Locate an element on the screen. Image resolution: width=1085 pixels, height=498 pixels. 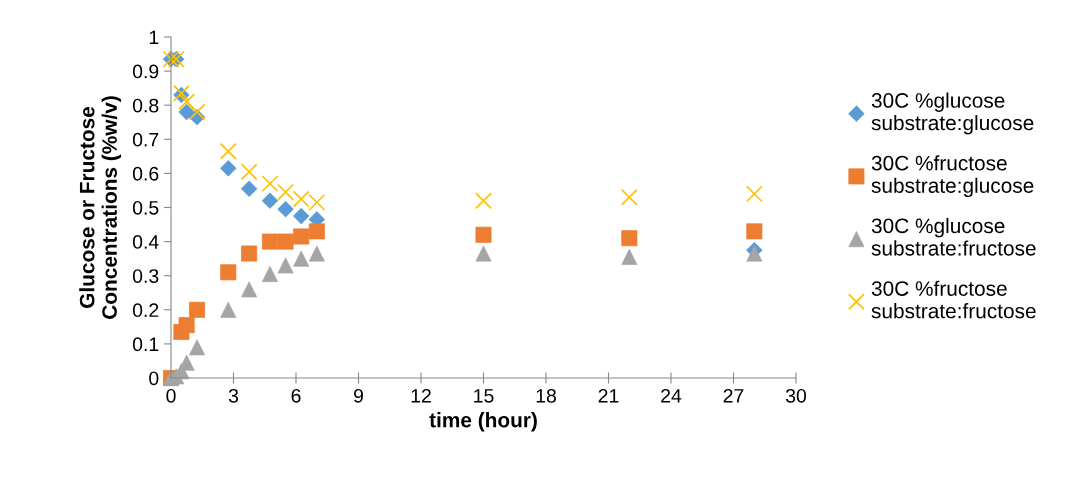
y-tick-label: 0.6 is located at coordinates (145, 173).